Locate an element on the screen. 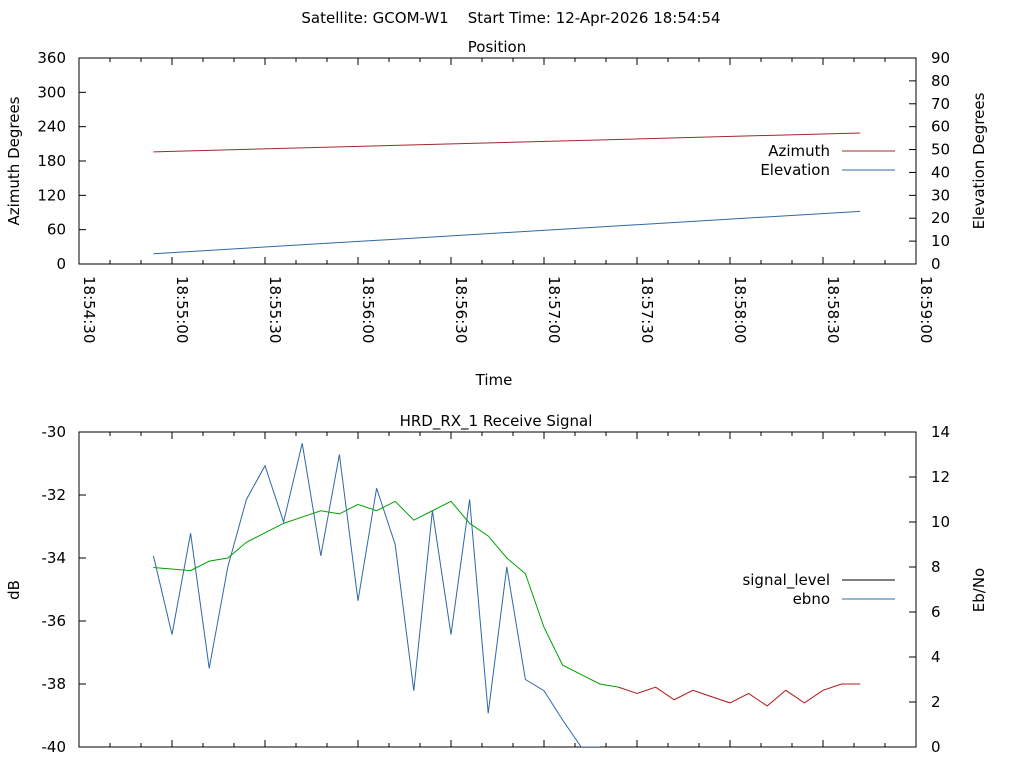  position-y2-ticks: 0 10 20 30 40 50 60 70 80 90 is located at coordinates (929, 161).